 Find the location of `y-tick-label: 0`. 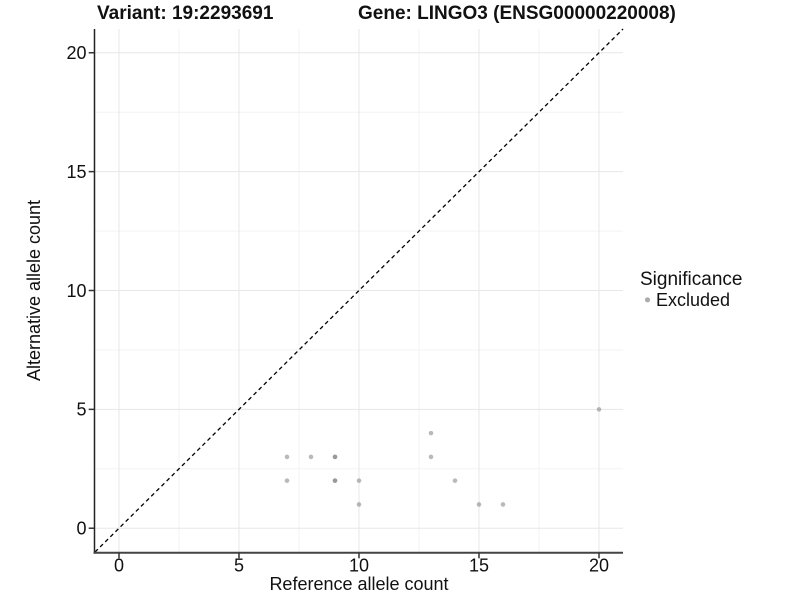

y-tick-label: 0 is located at coordinates (81, 529).